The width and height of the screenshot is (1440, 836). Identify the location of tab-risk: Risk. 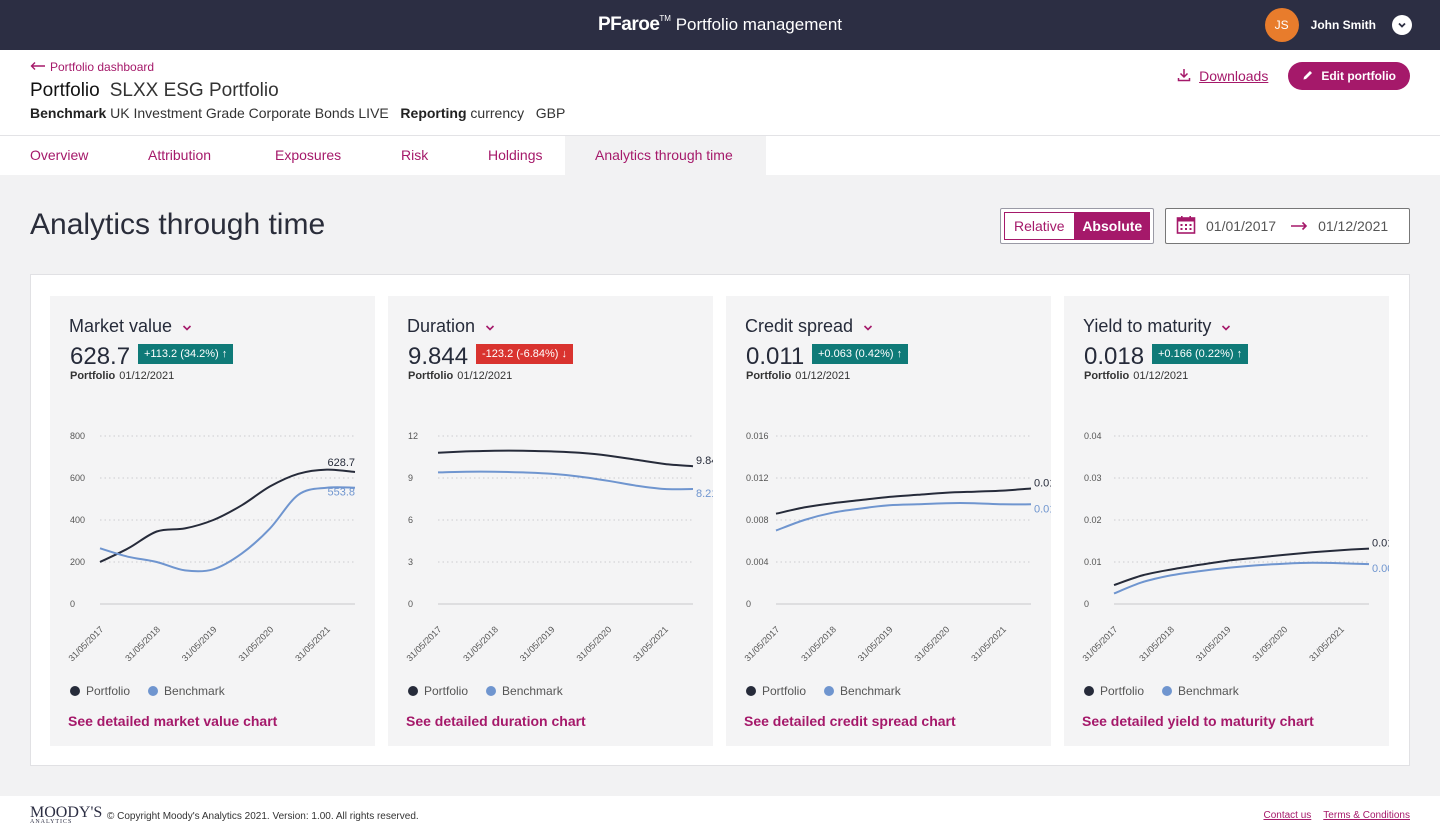
(415, 155).